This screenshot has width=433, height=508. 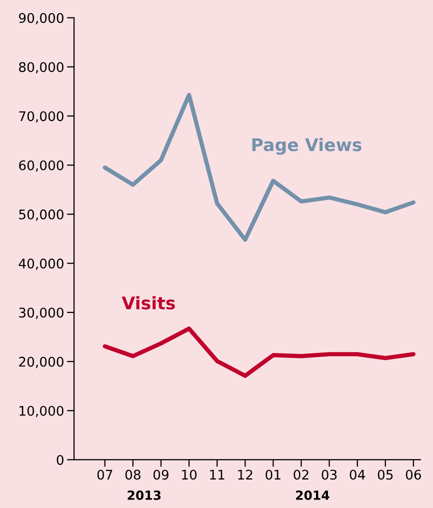 What do you see at coordinates (307, 146) in the screenshot?
I see `series-label: Page Views` at bounding box center [307, 146].